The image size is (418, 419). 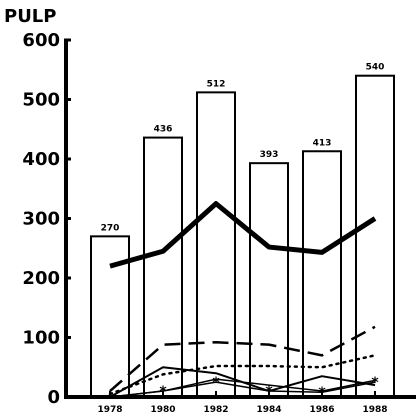 I want to click on bar-label-1984: 393, so click(x=269, y=155).